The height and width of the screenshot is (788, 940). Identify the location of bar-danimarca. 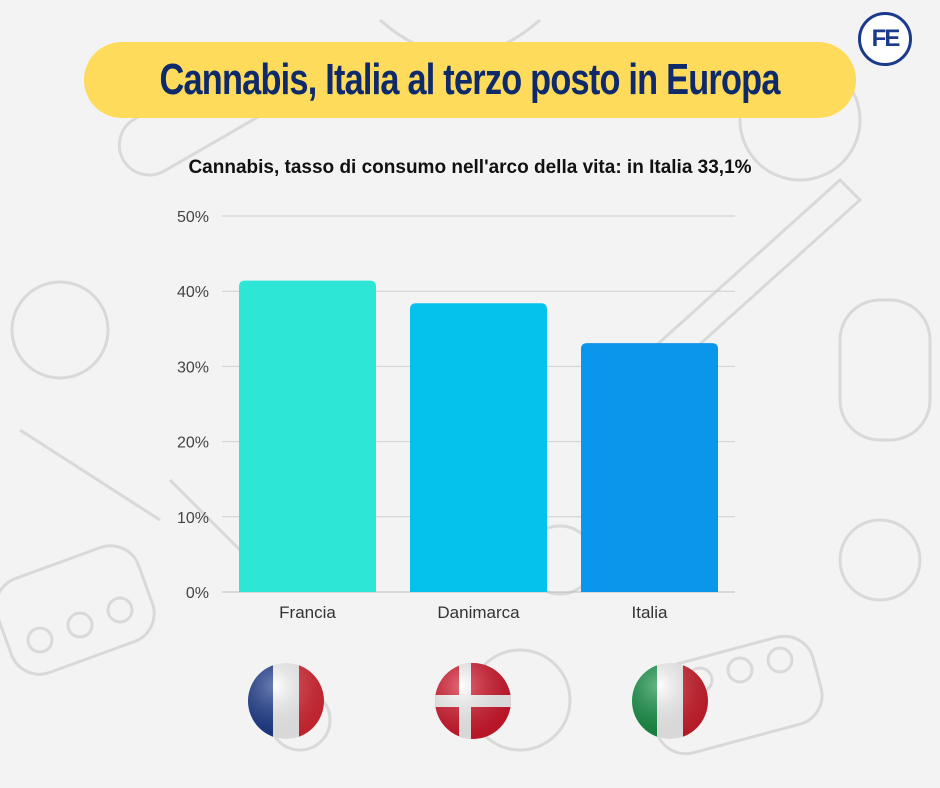
(478, 447).